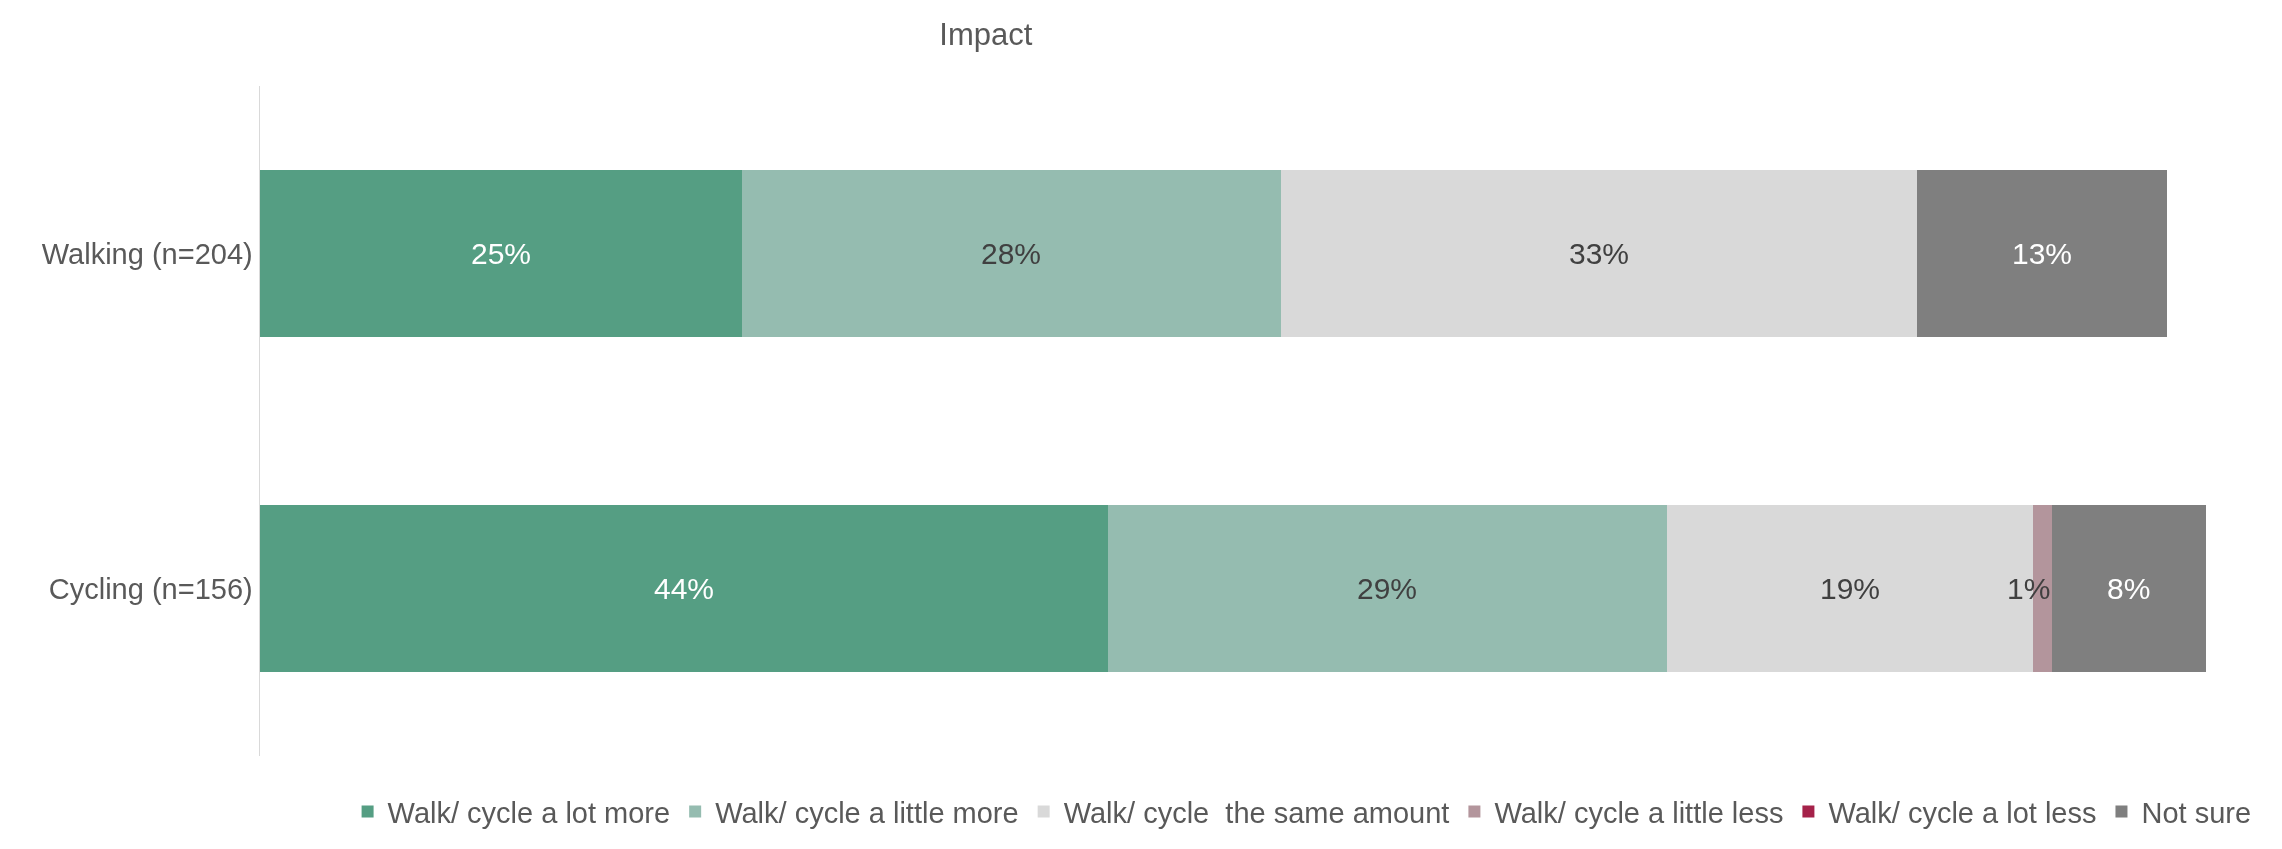  I want to click on data-label: 25%, so click(501, 253).